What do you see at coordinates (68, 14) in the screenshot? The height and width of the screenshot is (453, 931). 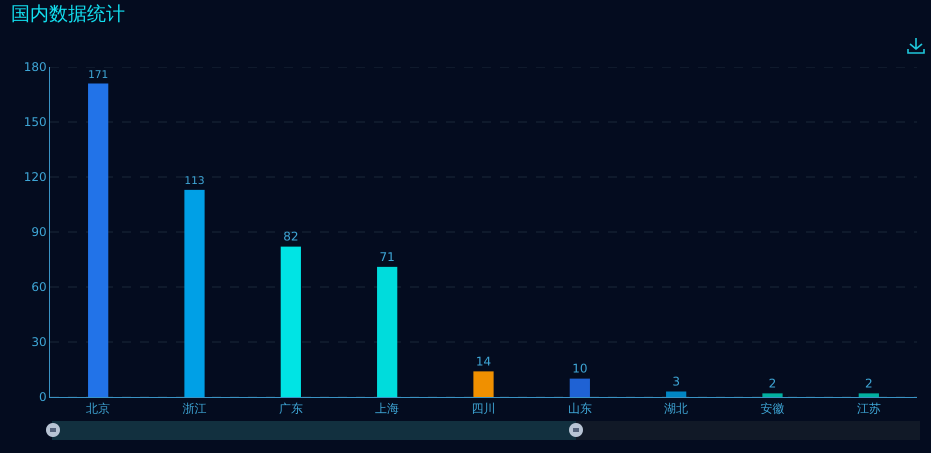 I see `chart-title: 国内数据统计` at bounding box center [68, 14].